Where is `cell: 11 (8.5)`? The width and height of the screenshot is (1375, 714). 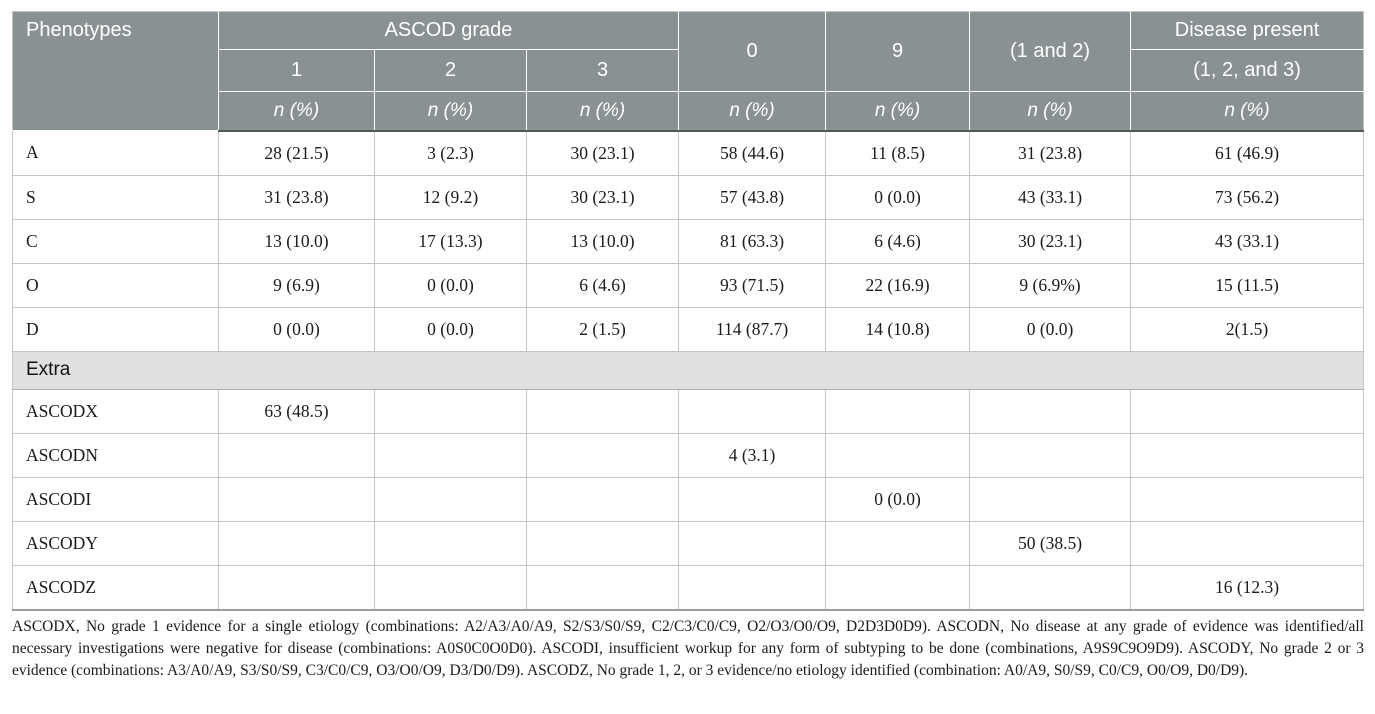 cell: 11 (8.5) is located at coordinates (898, 153).